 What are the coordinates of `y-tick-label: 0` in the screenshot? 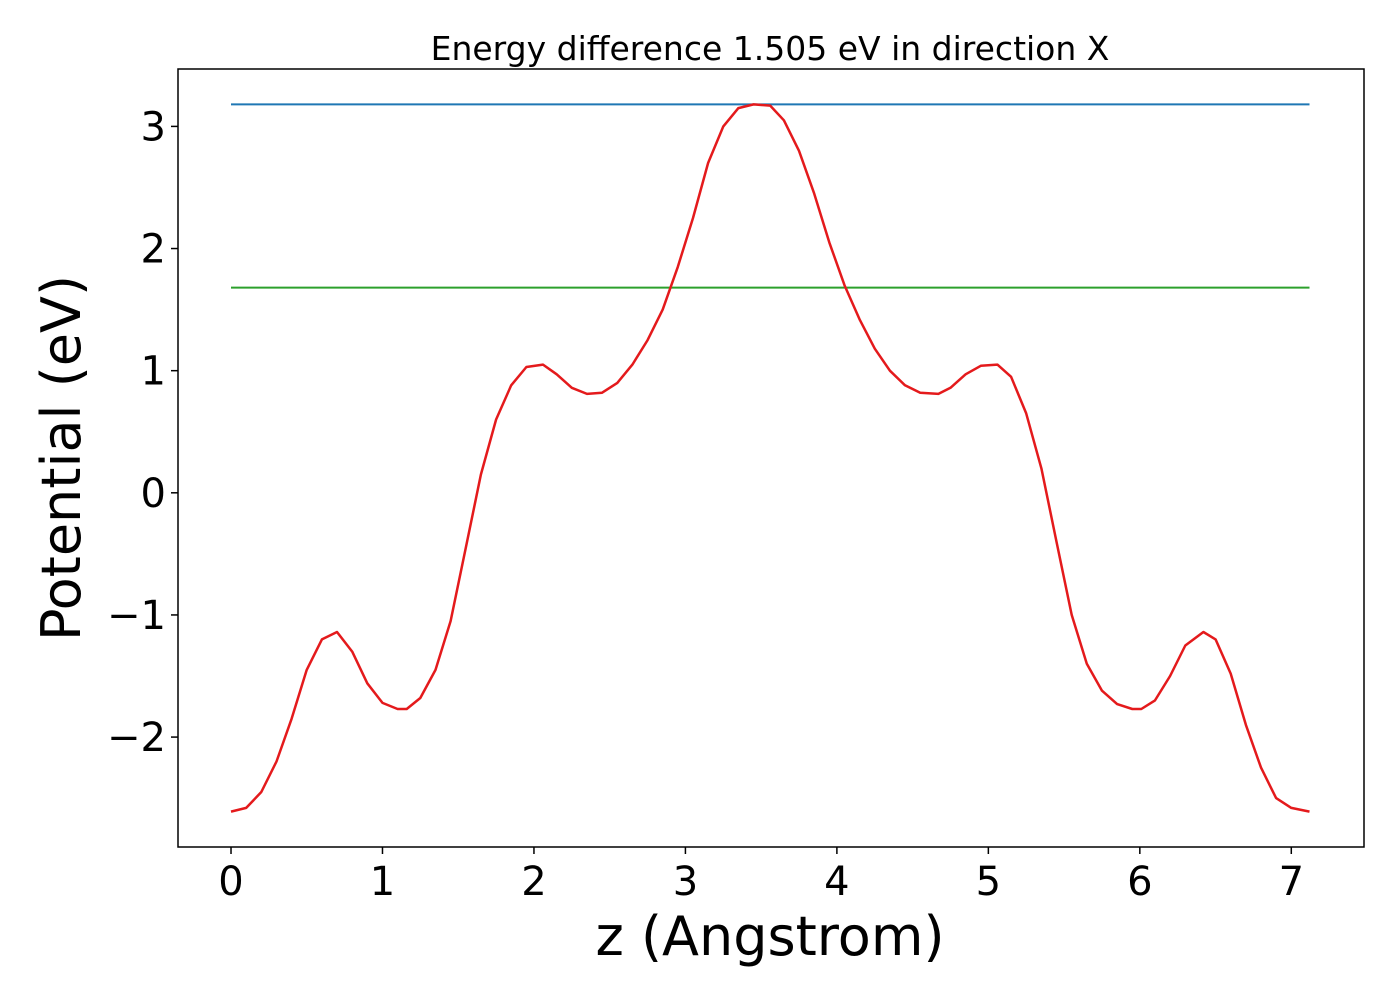 It's located at (153, 494).